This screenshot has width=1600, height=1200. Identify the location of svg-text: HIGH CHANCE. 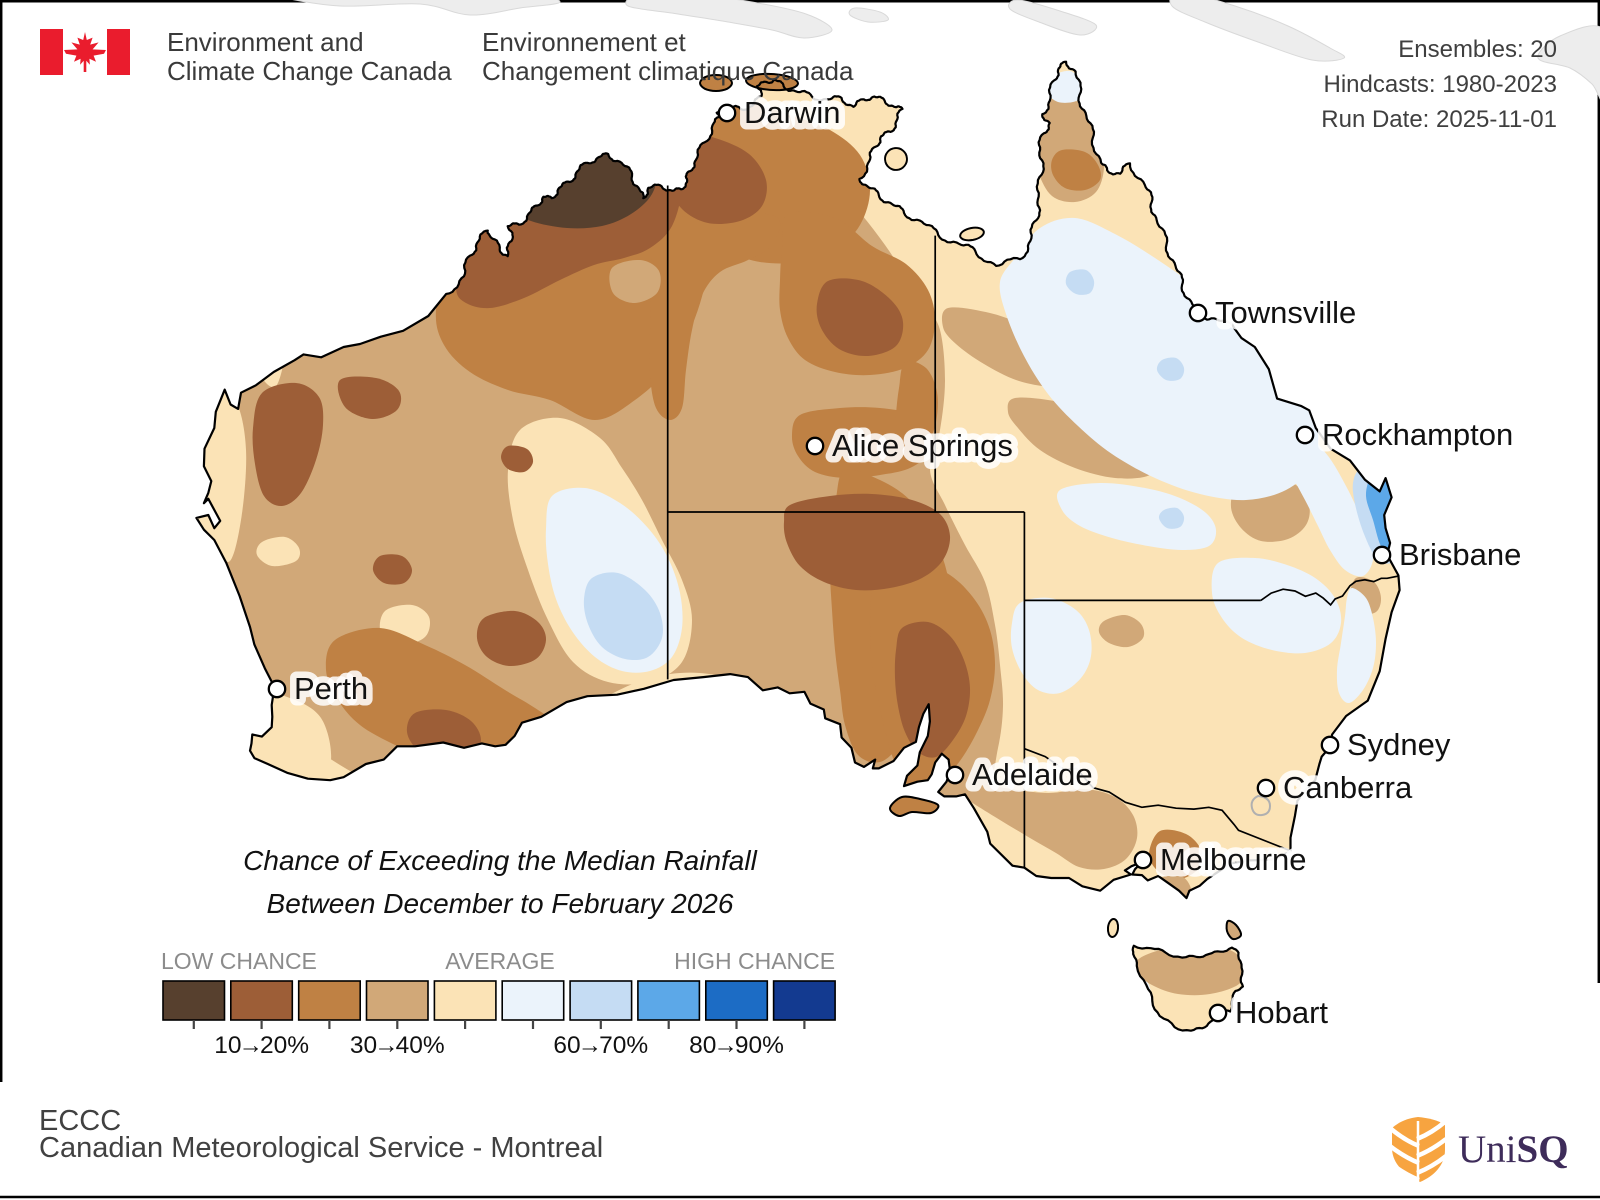
(754, 961).